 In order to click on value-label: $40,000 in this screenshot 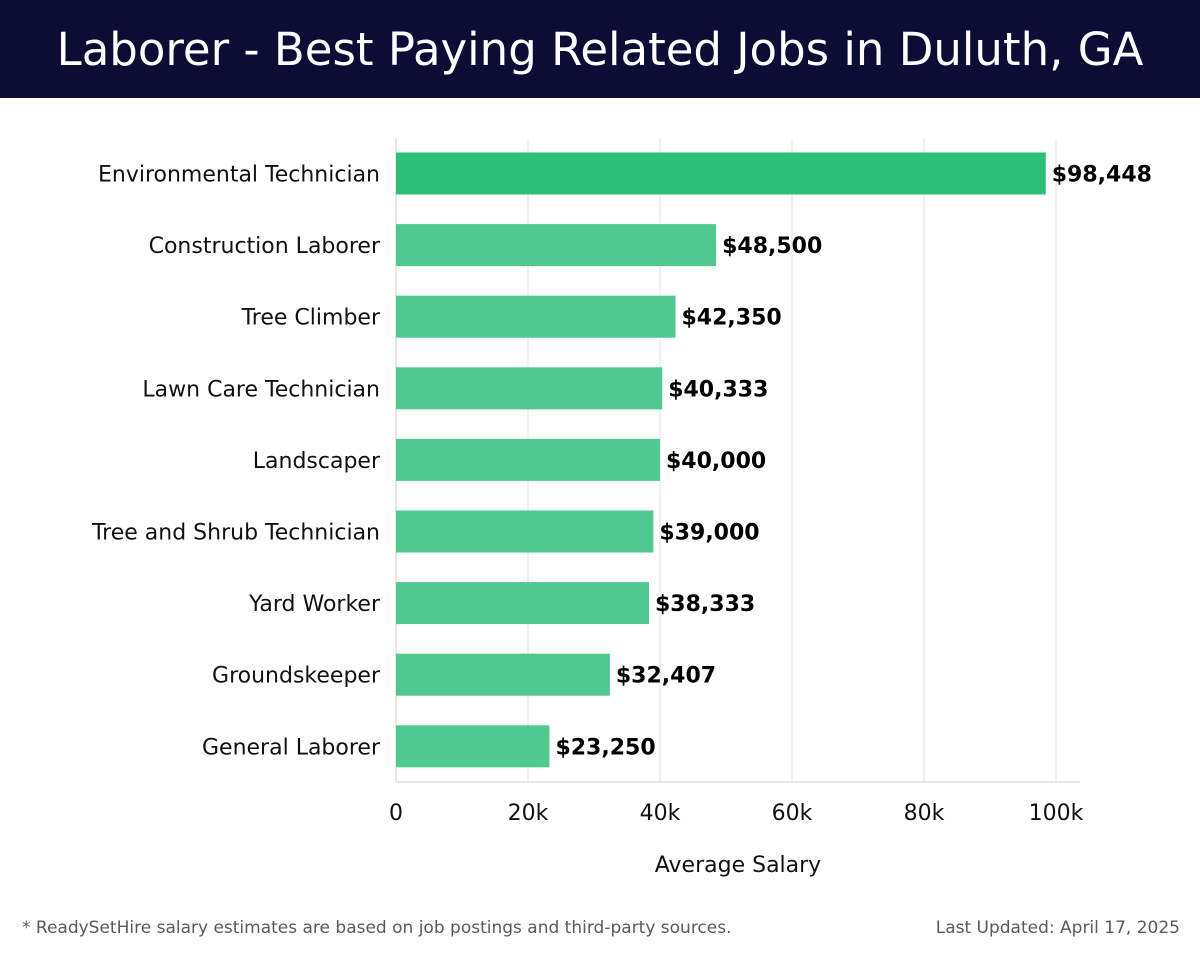, I will do `click(716, 461)`.